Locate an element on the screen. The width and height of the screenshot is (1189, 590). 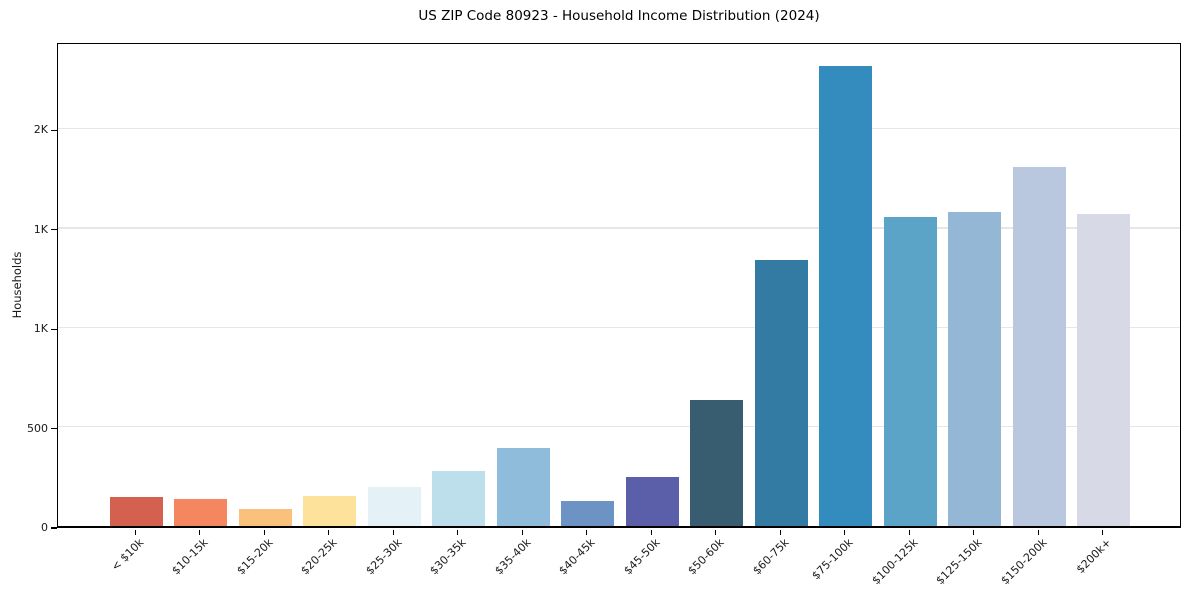
x-tick-label: $150-200k is located at coordinates (1024, 562).